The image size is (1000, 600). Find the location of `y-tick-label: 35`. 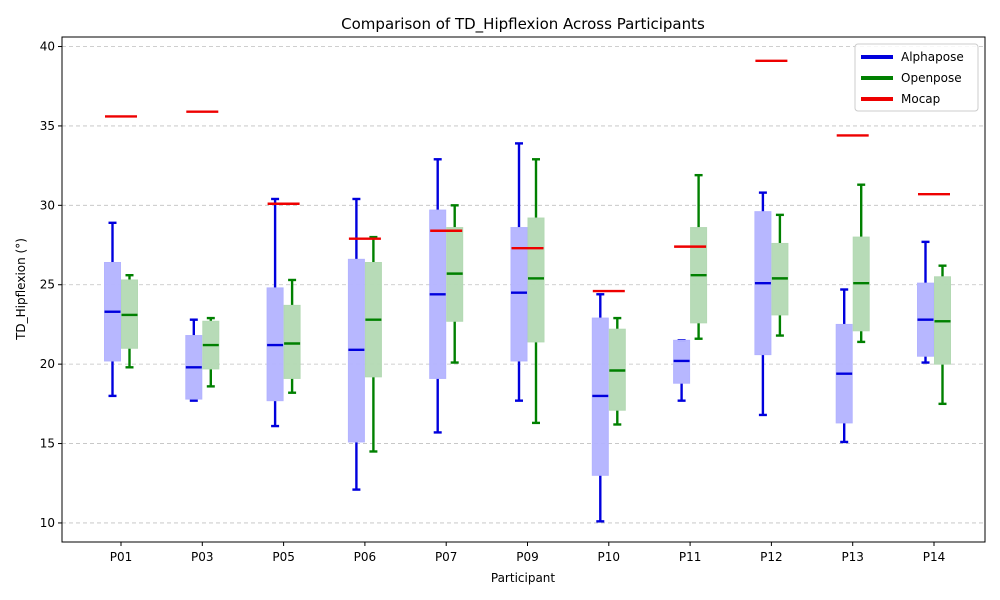

y-tick-label: 35 is located at coordinates (47, 126).